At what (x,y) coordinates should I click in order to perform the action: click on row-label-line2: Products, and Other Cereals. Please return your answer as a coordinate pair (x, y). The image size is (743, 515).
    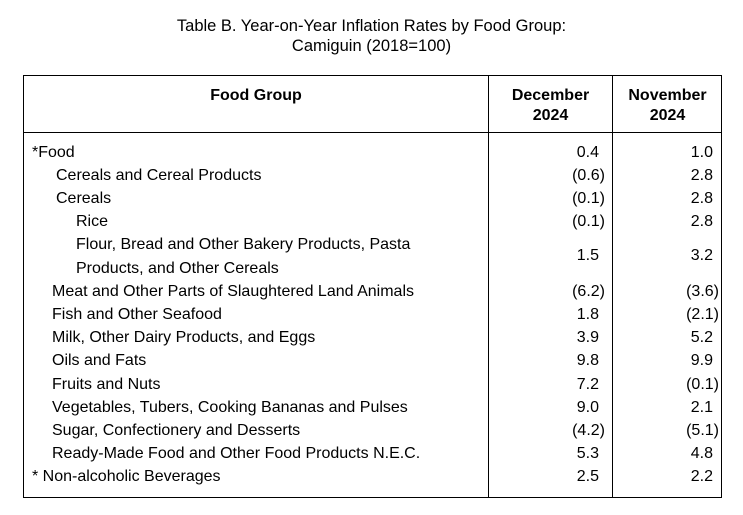
    Looking at the image, I should click on (177, 268).